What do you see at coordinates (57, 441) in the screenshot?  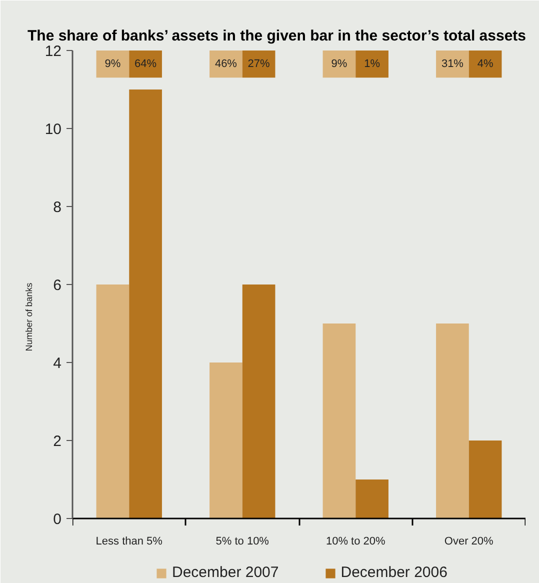 I see `y-tick-label: 2` at bounding box center [57, 441].